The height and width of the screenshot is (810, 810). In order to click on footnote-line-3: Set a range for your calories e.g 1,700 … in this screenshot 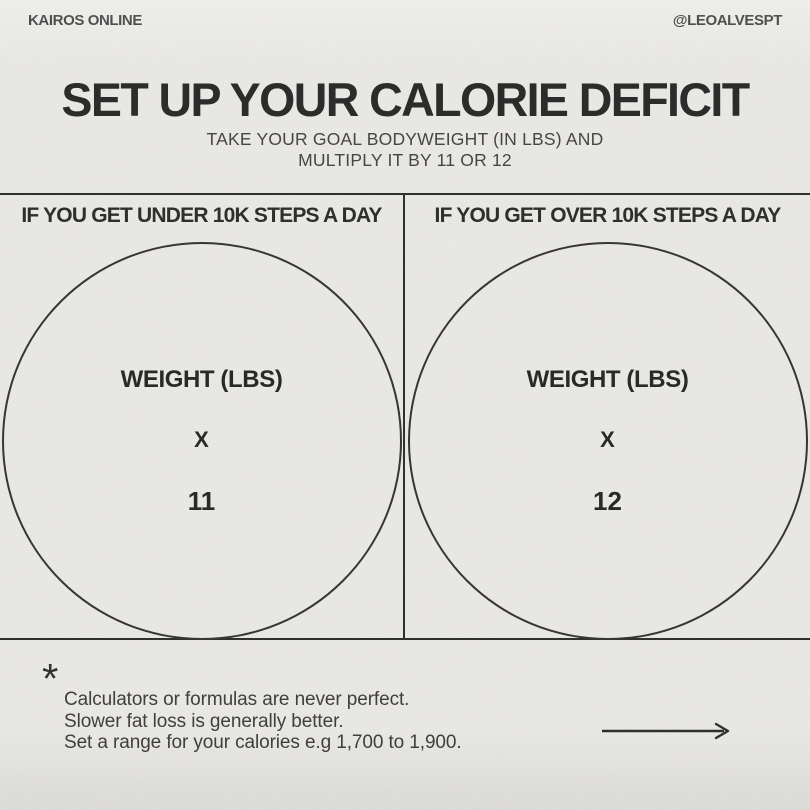, I will do `click(263, 742)`.